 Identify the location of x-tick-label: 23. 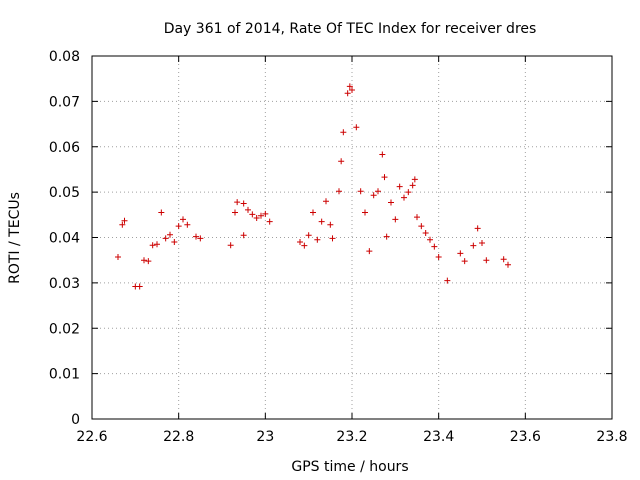
(265, 437).